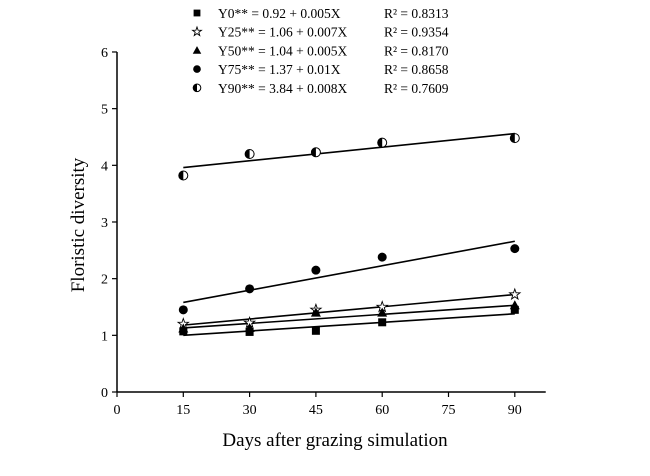 This screenshot has height=476, width=650. I want to click on x-tick-label: 30, so click(250, 410).